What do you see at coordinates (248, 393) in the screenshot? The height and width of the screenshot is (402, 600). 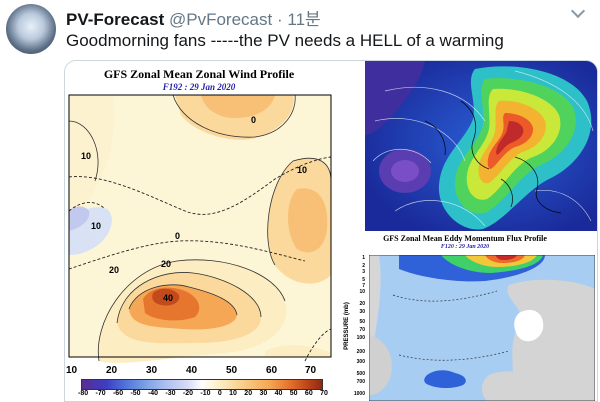 I see `colorbar-tick: 20` at bounding box center [248, 393].